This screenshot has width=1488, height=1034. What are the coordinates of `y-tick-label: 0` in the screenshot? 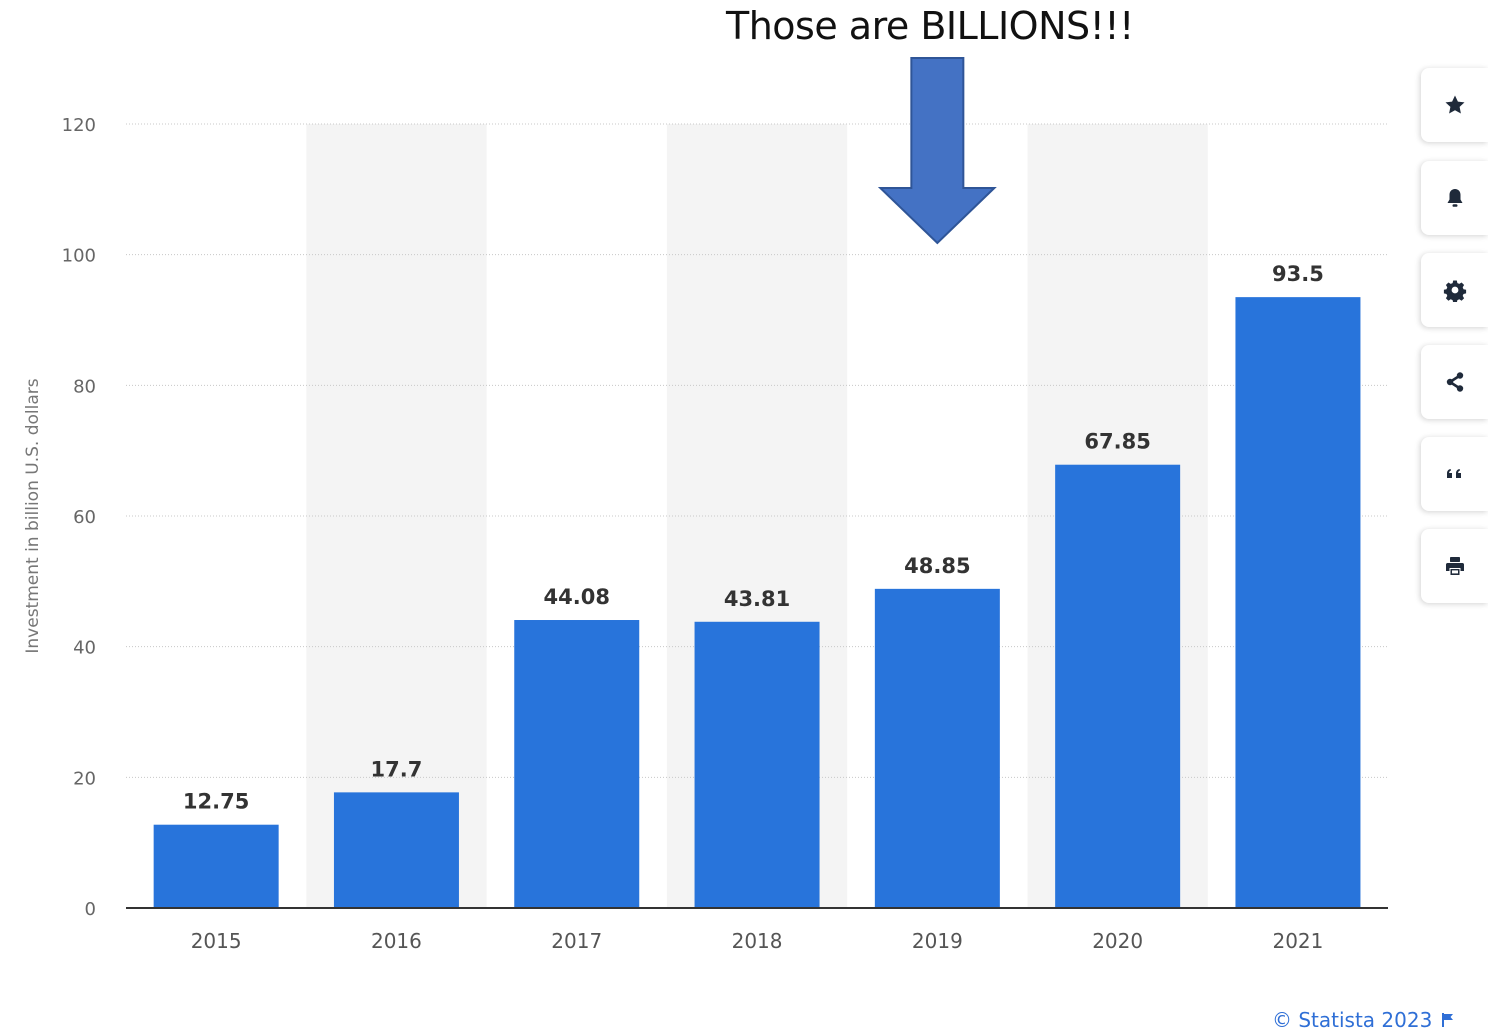 It's located at (90, 909).